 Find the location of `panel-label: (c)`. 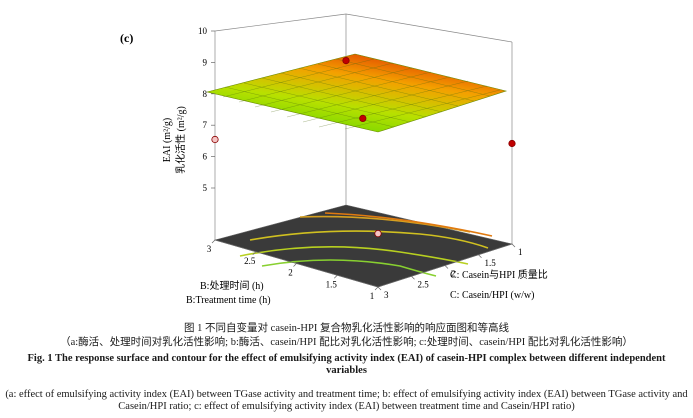

panel-label: (c) is located at coordinates (126, 38).